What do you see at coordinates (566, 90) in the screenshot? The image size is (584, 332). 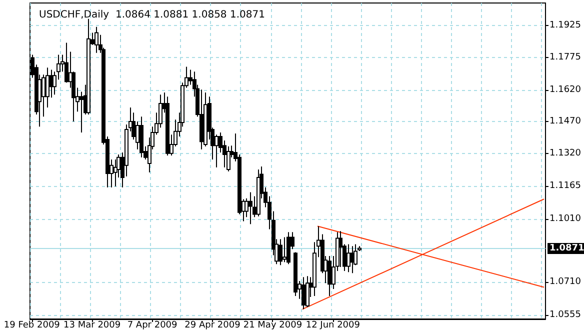 I see `y-tick-label: 1.1620` at bounding box center [566, 90].